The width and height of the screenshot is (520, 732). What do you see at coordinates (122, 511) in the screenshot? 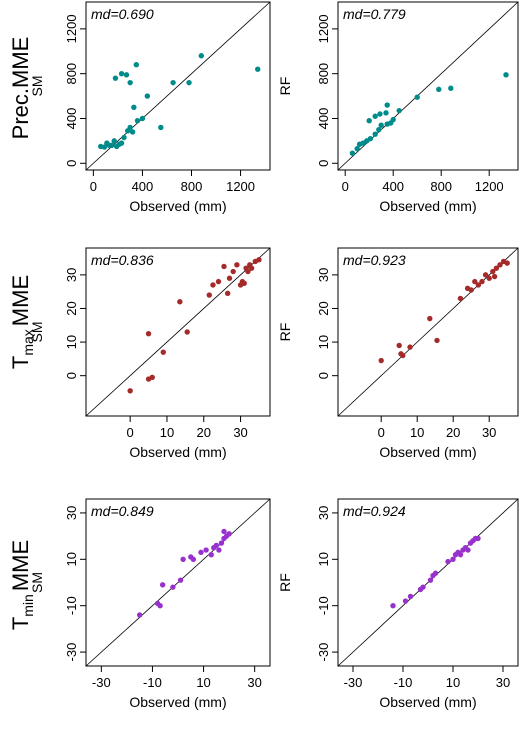
I see `md-annotation: md=0.849` at bounding box center [122, 511].